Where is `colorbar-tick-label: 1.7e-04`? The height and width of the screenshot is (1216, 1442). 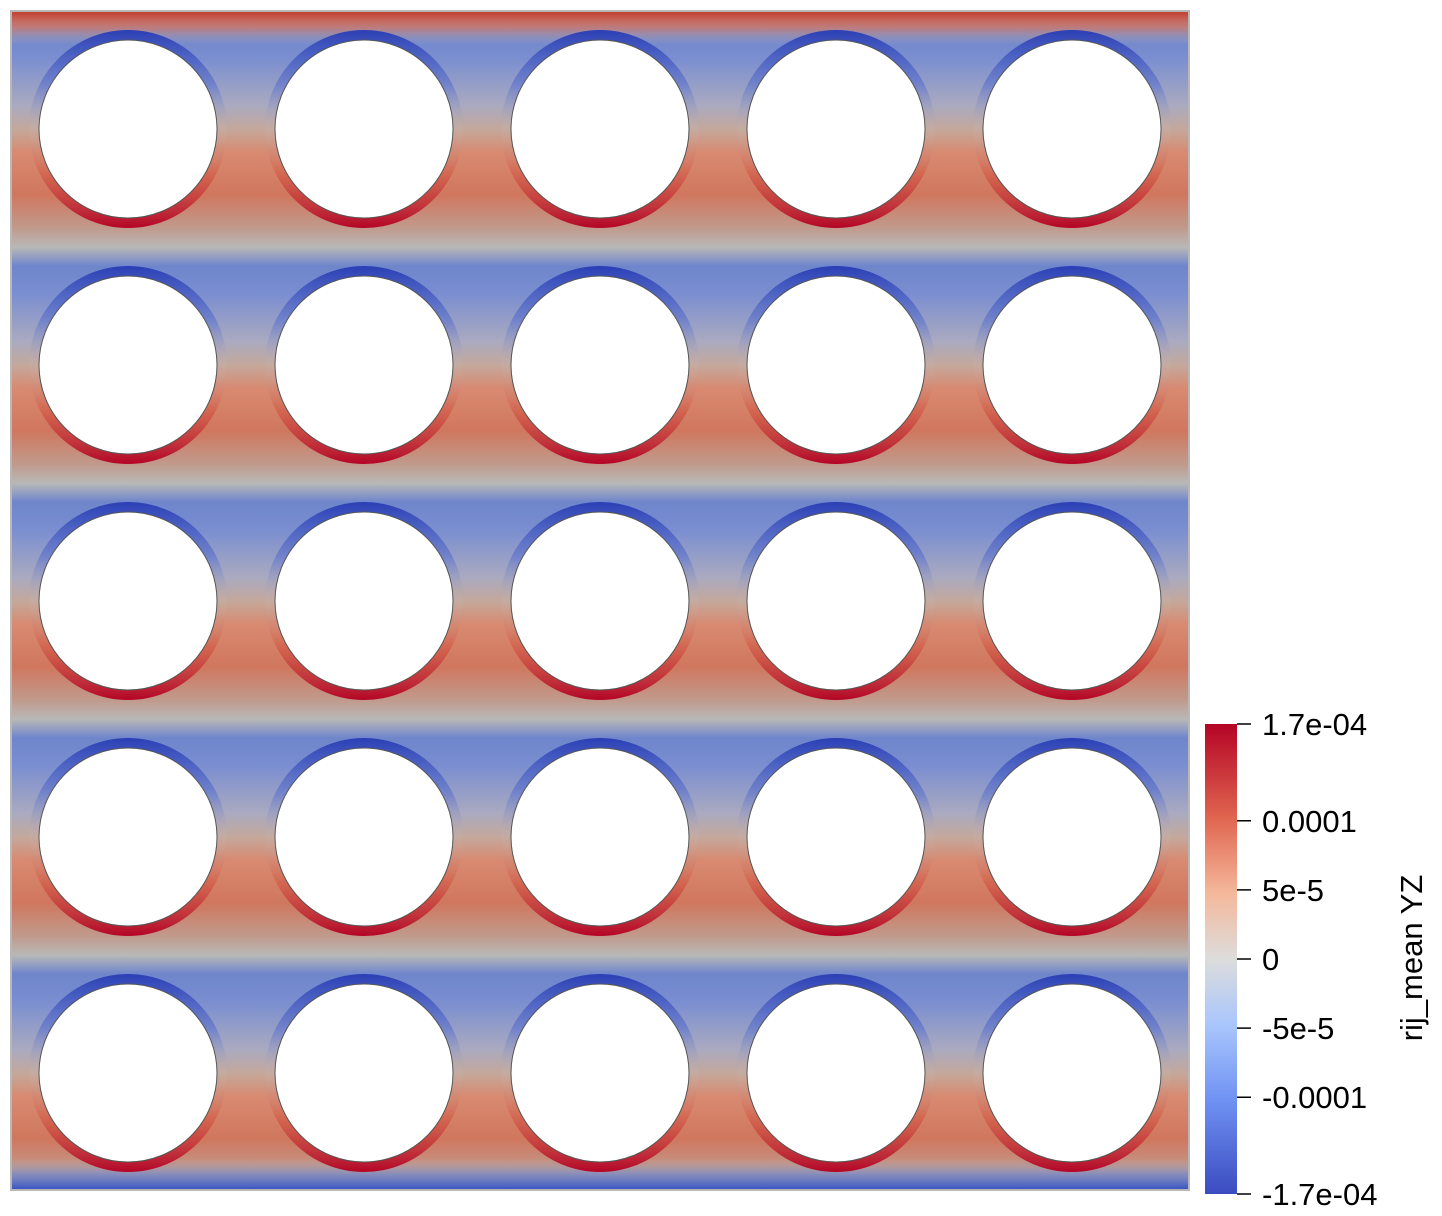
colorbar-tick-label: 1.7e-04 is located at coordinates (1314, 724).